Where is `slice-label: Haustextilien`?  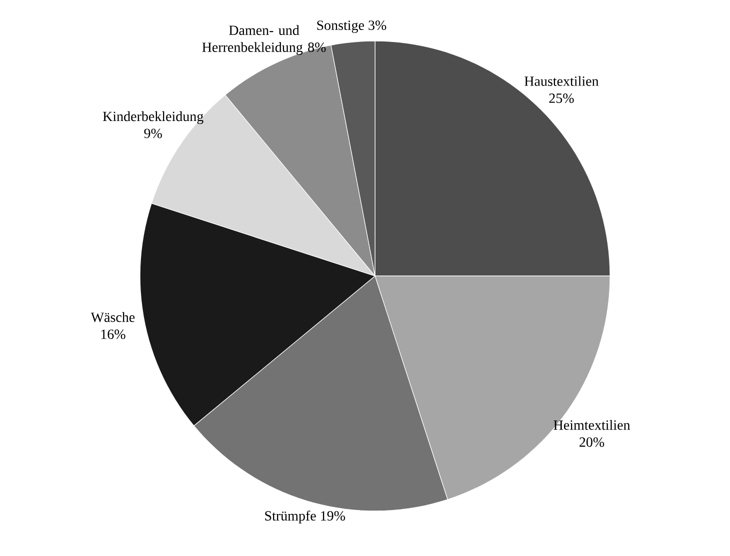
slice-label: Haustextilien is located at coordinates (561, 81).